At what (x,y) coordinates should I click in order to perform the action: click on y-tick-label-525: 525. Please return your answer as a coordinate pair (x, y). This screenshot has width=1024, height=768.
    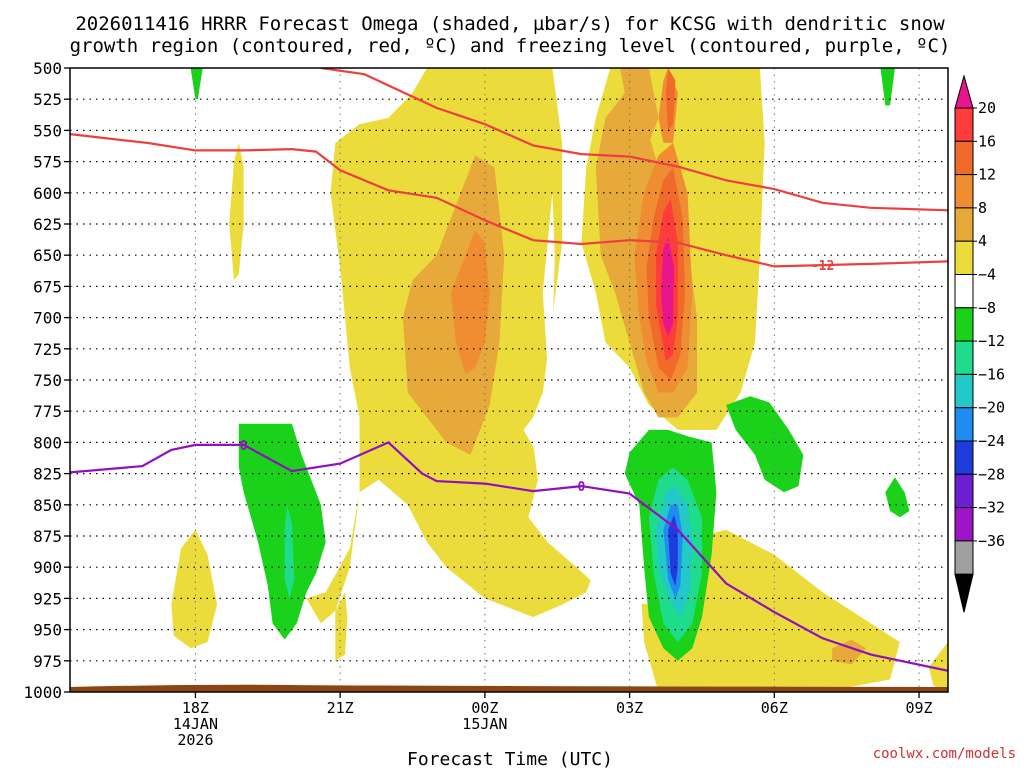
    Looking at the image, I should click on (47, 99).